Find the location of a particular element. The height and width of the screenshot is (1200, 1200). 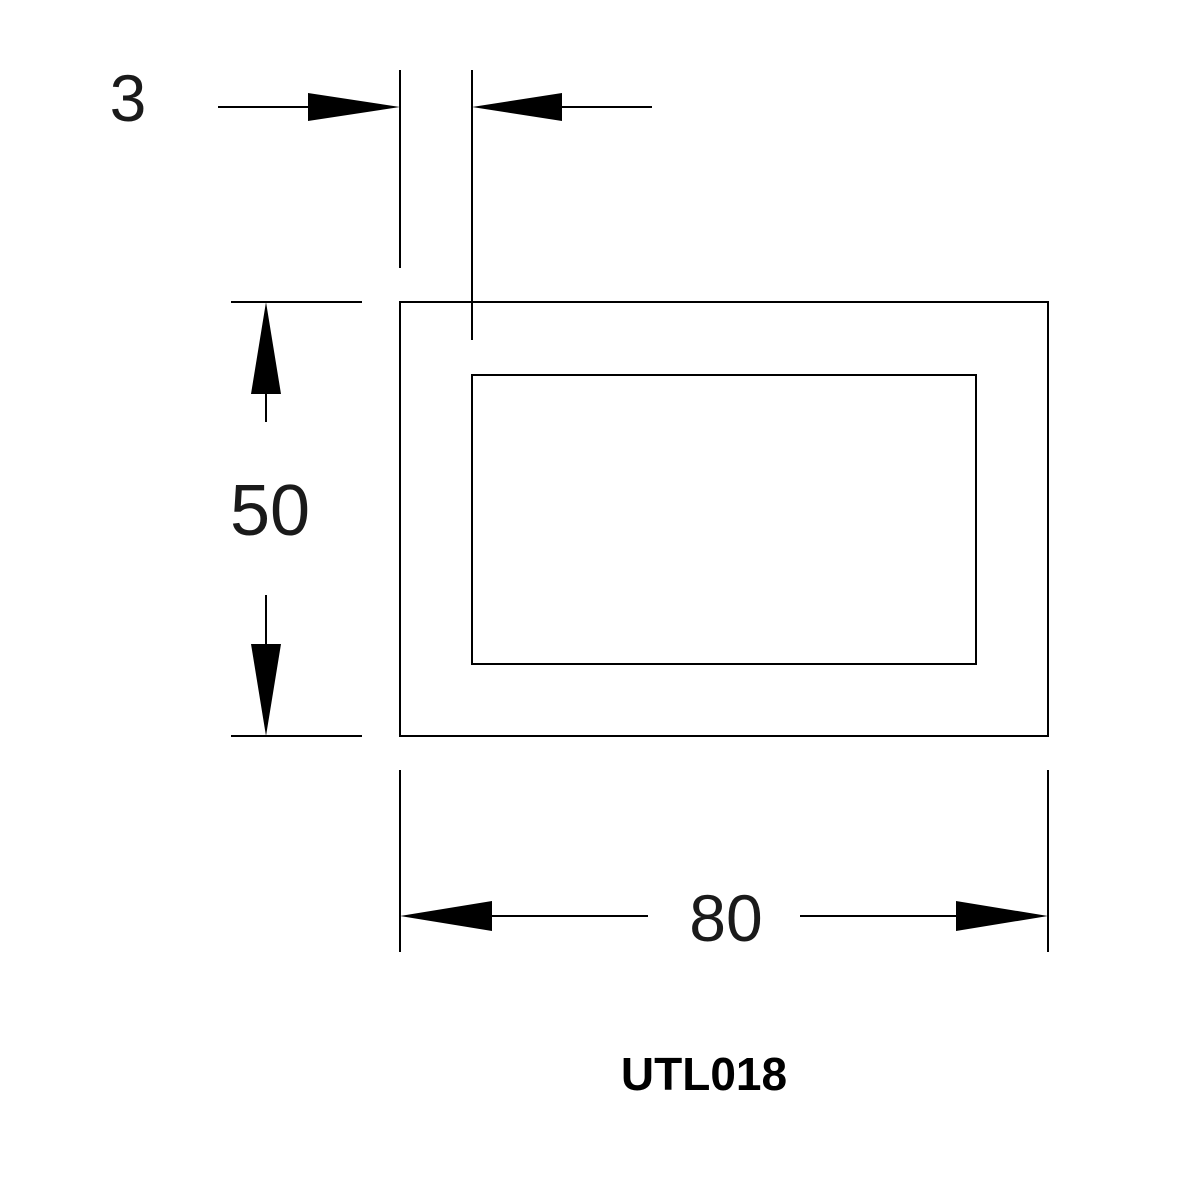

height-arrow-bottom is located at coordinates (266, 690).